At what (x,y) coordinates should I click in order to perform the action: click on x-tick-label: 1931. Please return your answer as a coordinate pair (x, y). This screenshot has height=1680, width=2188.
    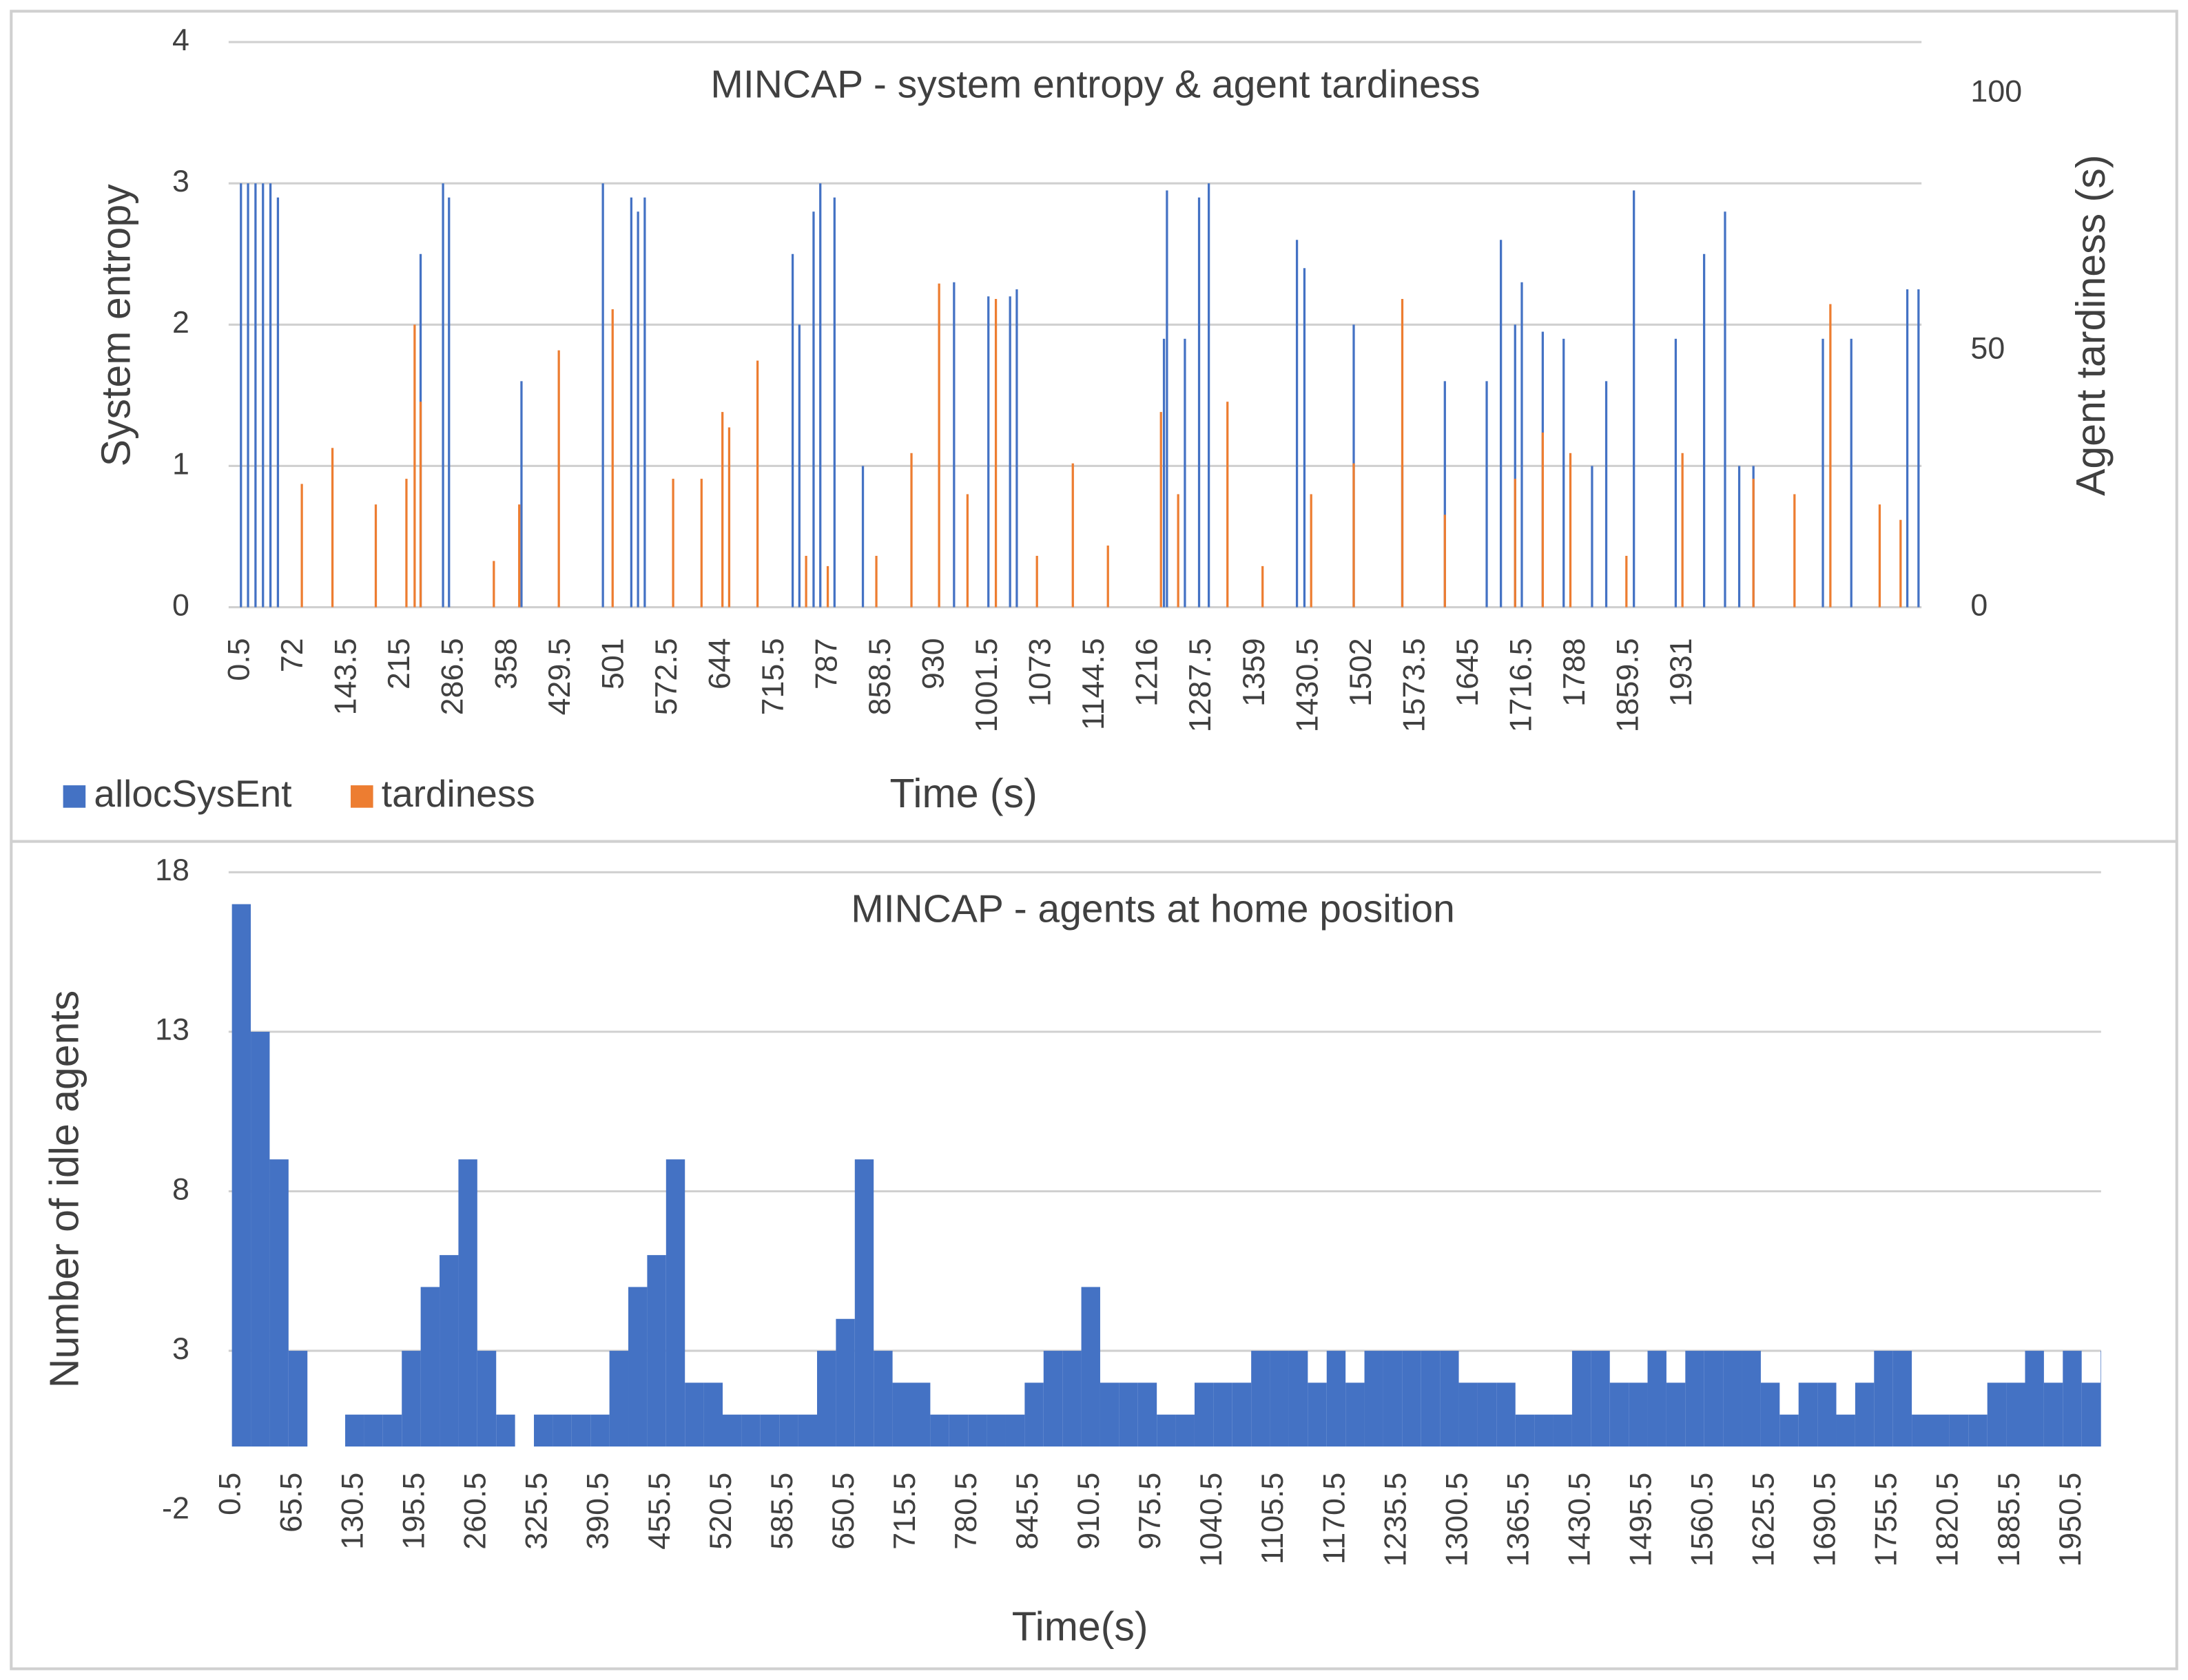
    Looking at the image, I should click on (1681, 672).